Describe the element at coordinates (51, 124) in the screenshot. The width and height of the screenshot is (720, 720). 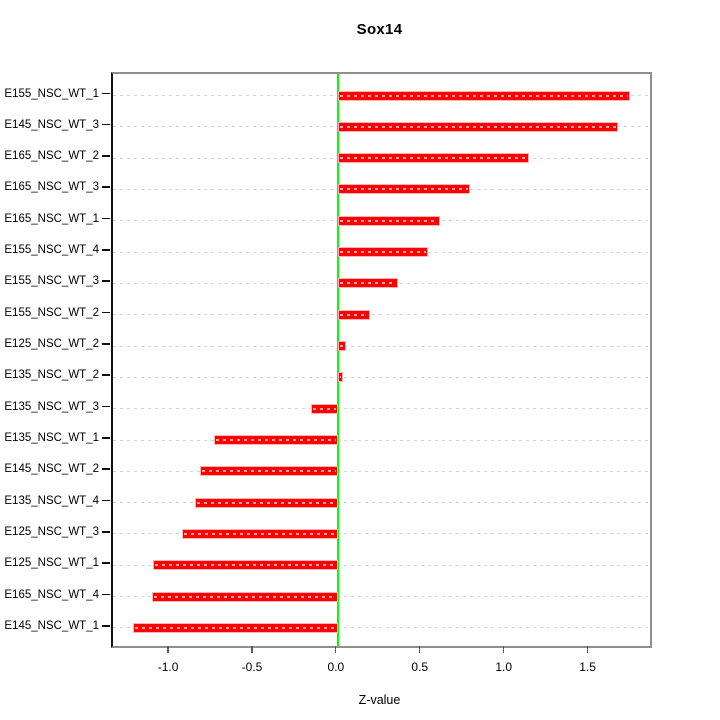
I see `y-axis-label: E145_NSC_WT_3` at that location.